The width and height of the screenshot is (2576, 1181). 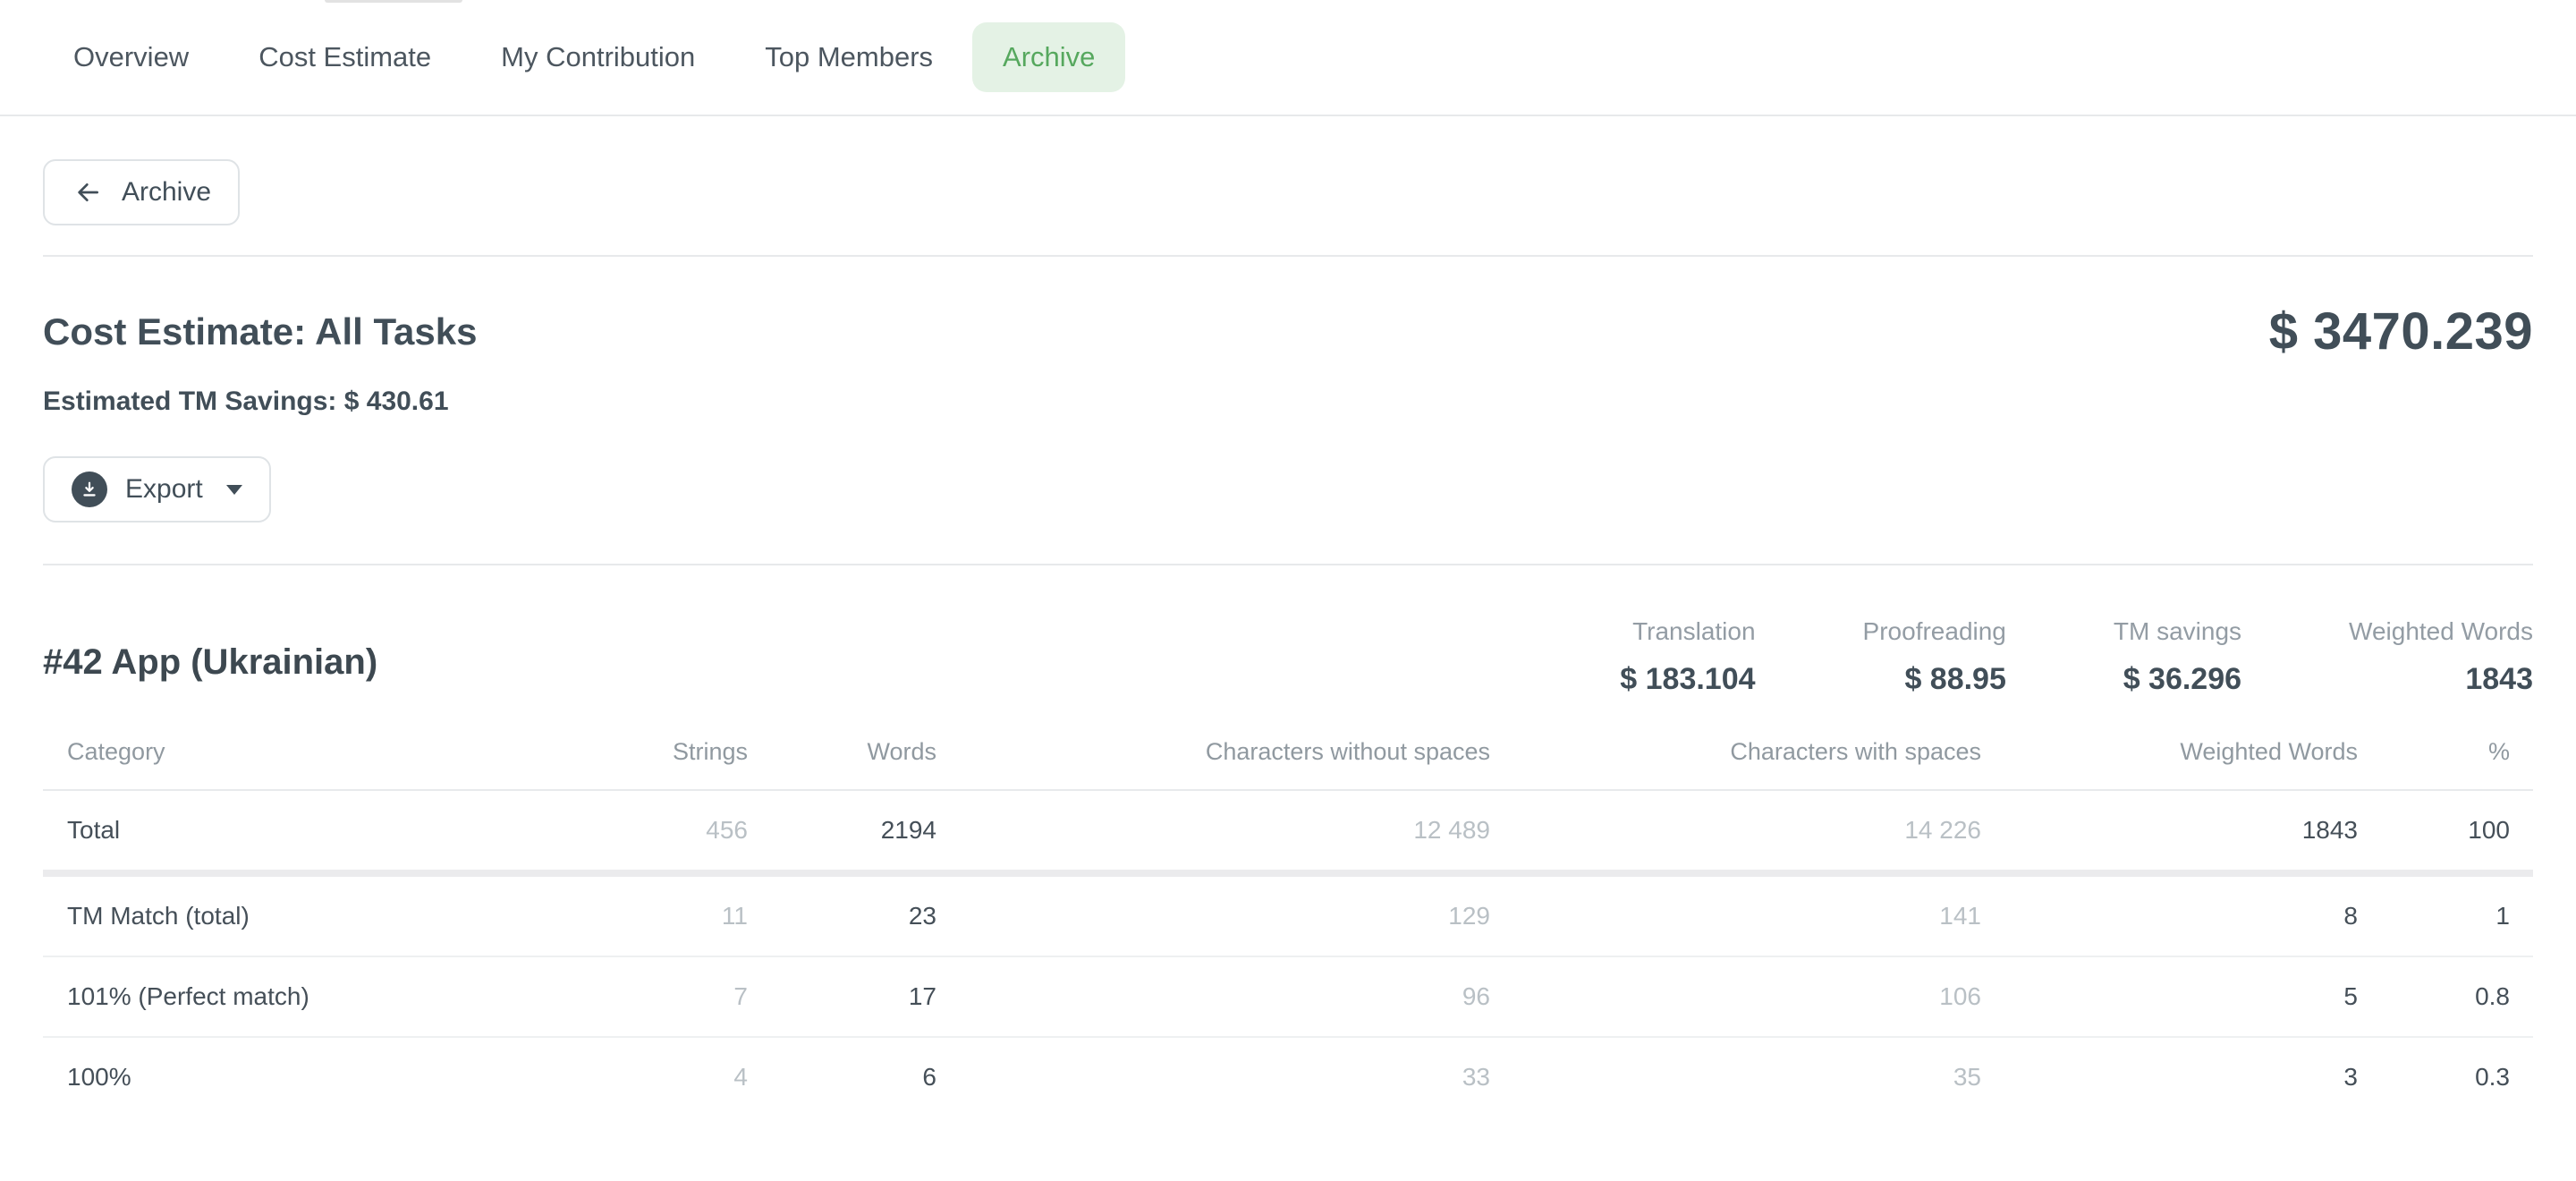 I want to click on cell-words: 17, so click(x=842, y=997).